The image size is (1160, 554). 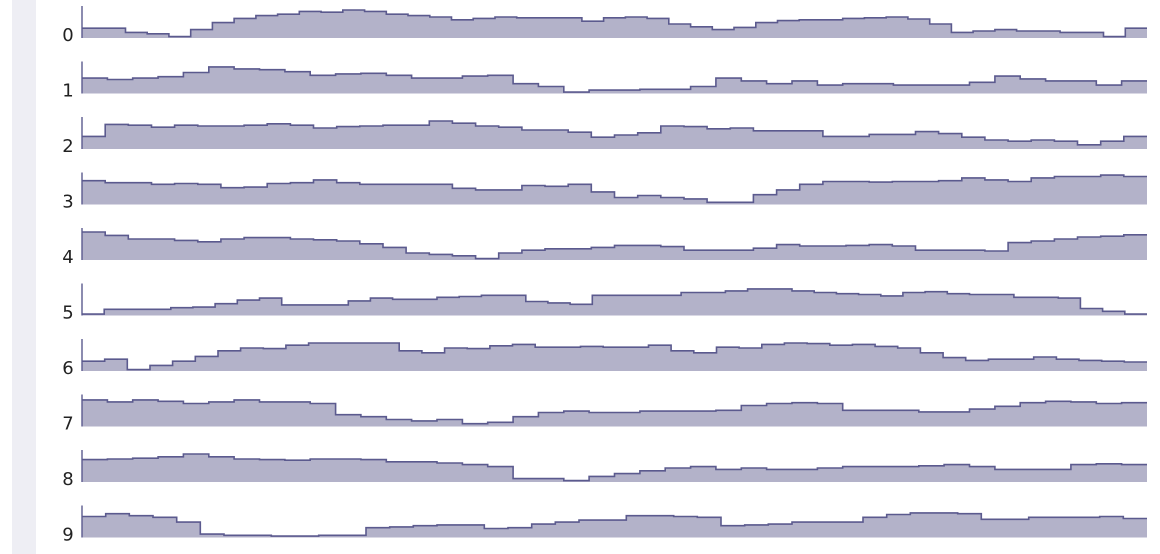 What do you see at coordinates (67, 368) in the screenshot?
I see `row-label-6: 6` at bounding box center [67, 368].